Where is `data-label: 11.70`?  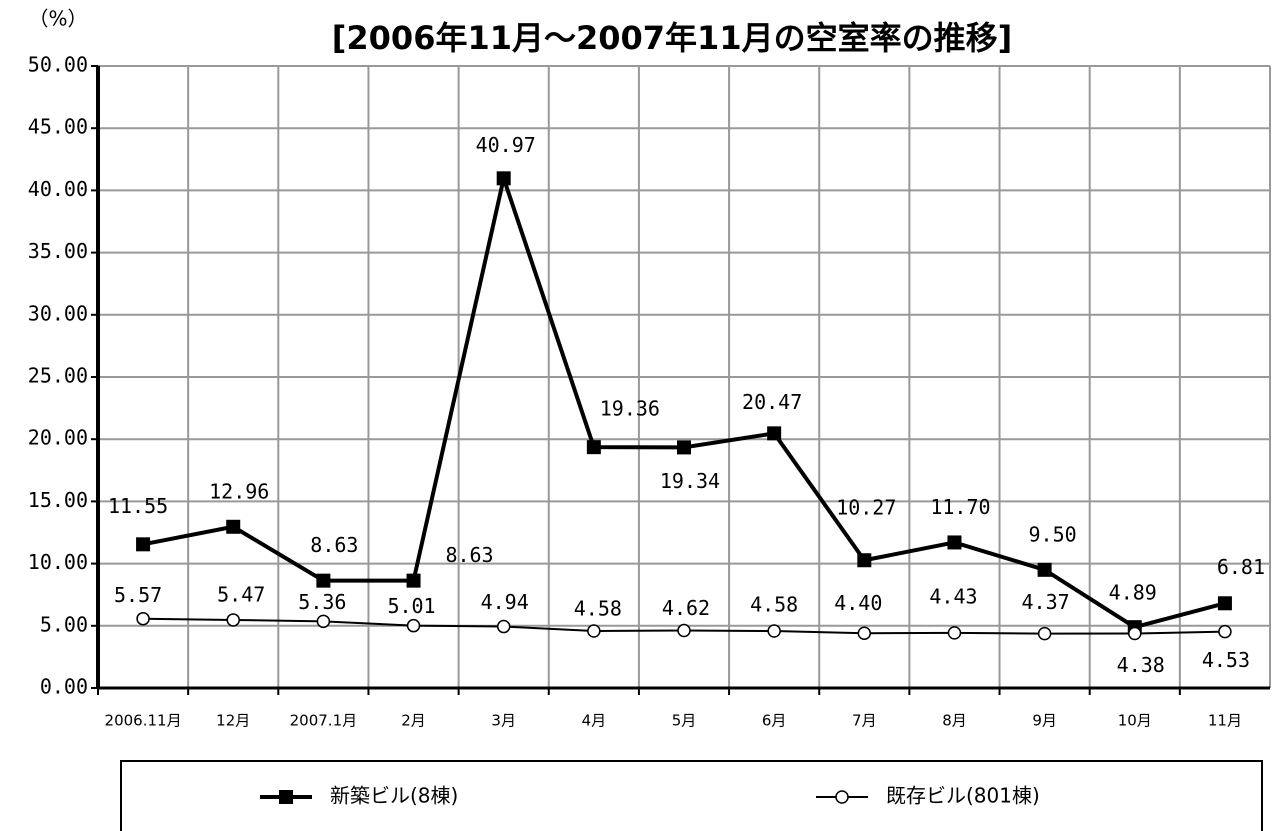
data-label: 11.70 is located at coordinates (960, 507).